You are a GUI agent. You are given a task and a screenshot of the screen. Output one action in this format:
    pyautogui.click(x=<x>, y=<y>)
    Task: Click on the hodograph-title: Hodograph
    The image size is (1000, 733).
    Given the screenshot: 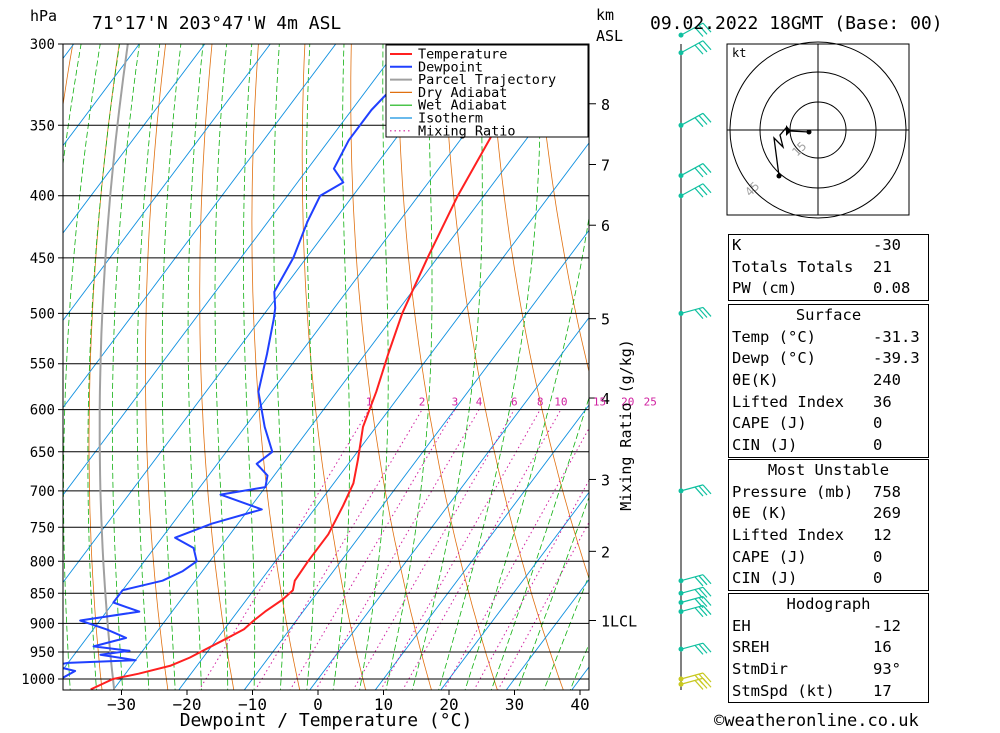 What is the action you would take?
    pyautogui.click(x=828, y=604)
    